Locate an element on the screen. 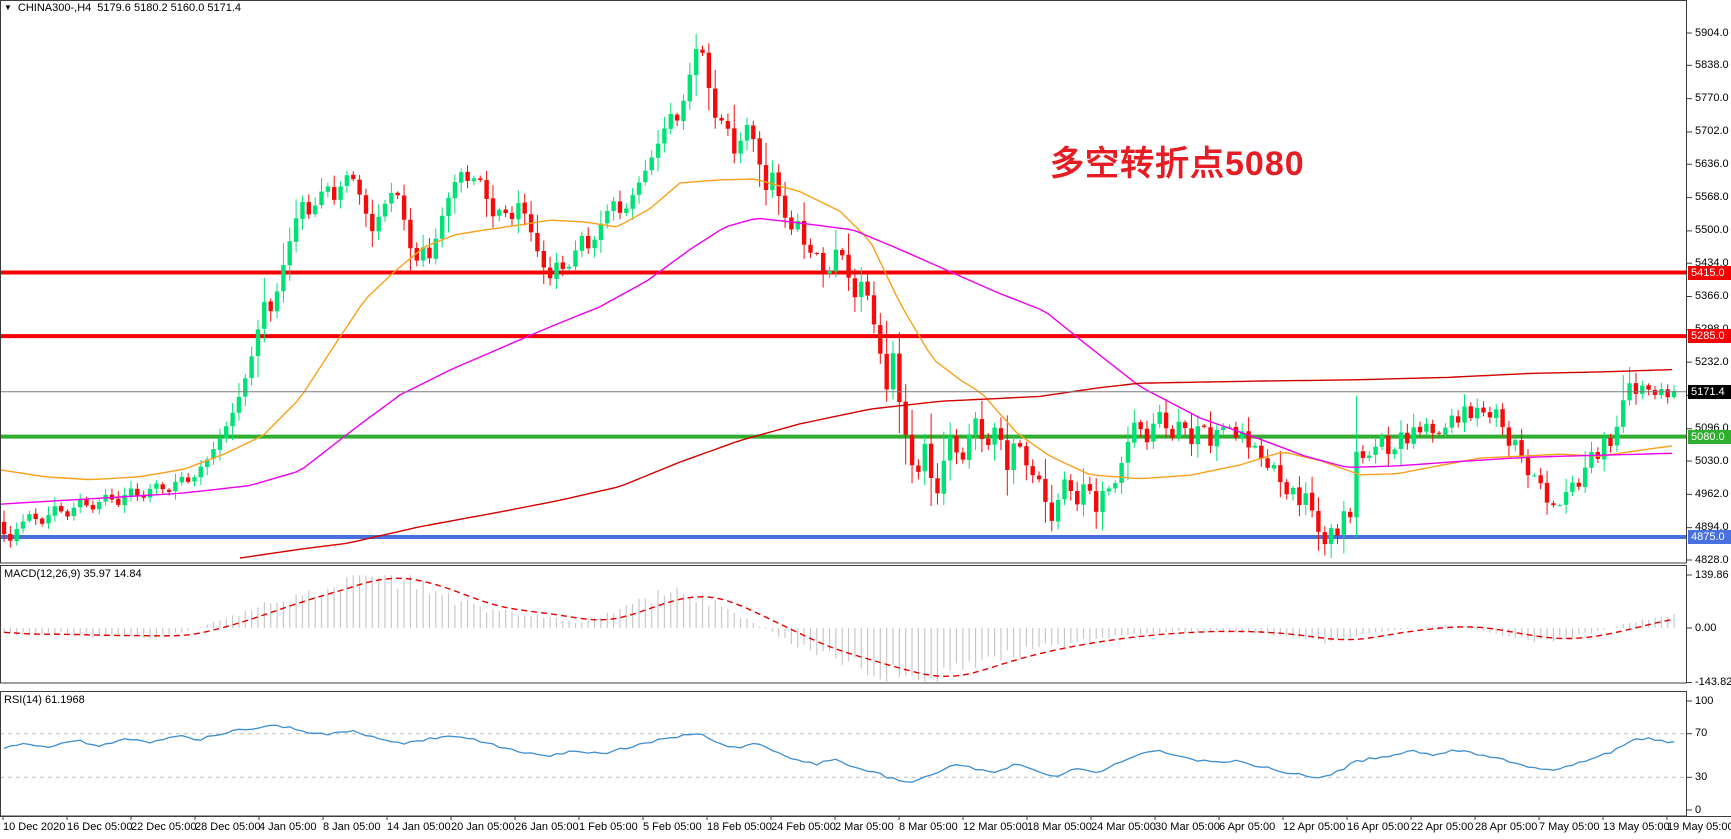  time-tick-label: 7 May 05:00 is located at coordinates (1569, 827).